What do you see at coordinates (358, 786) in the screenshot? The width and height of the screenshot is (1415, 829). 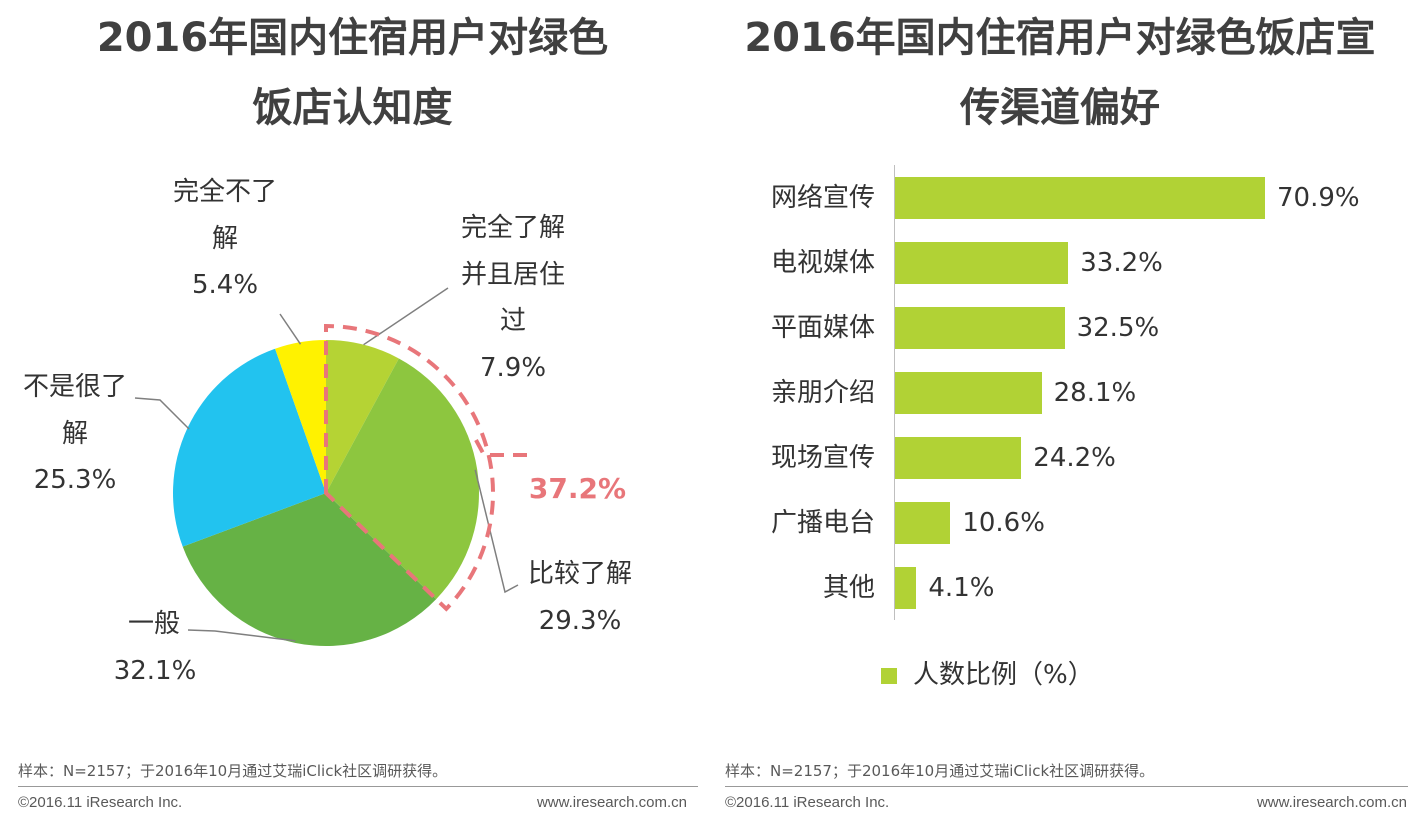 I see `footer-divider-left` at bounding box center [358, 786].